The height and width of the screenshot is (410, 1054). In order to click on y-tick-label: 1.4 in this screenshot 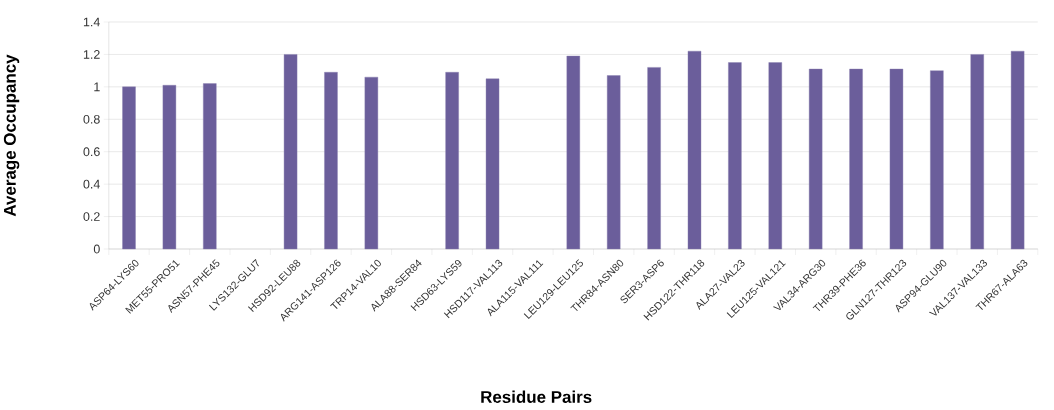, I will do `click(91, 22)`.